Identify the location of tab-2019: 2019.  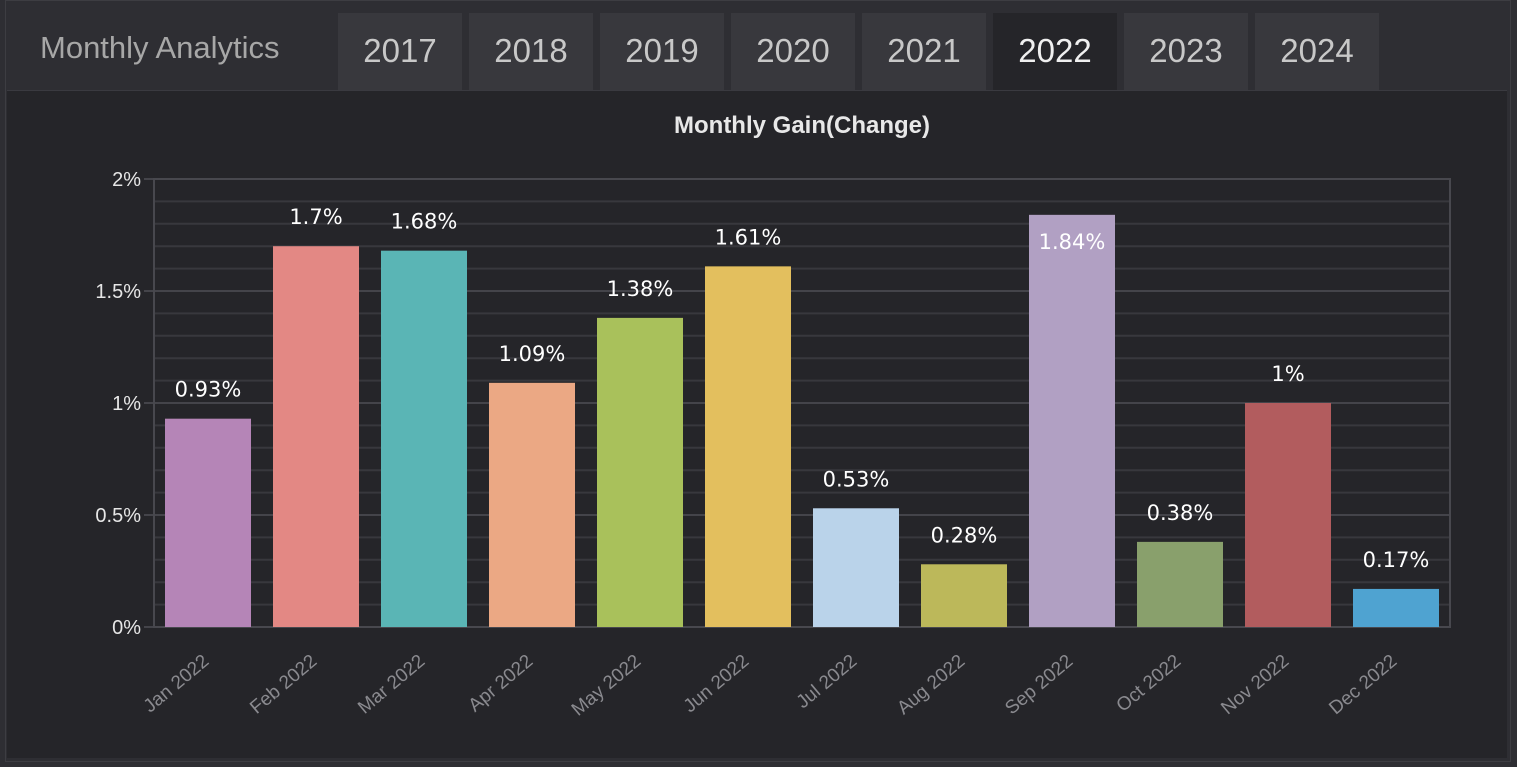
(662, 51).